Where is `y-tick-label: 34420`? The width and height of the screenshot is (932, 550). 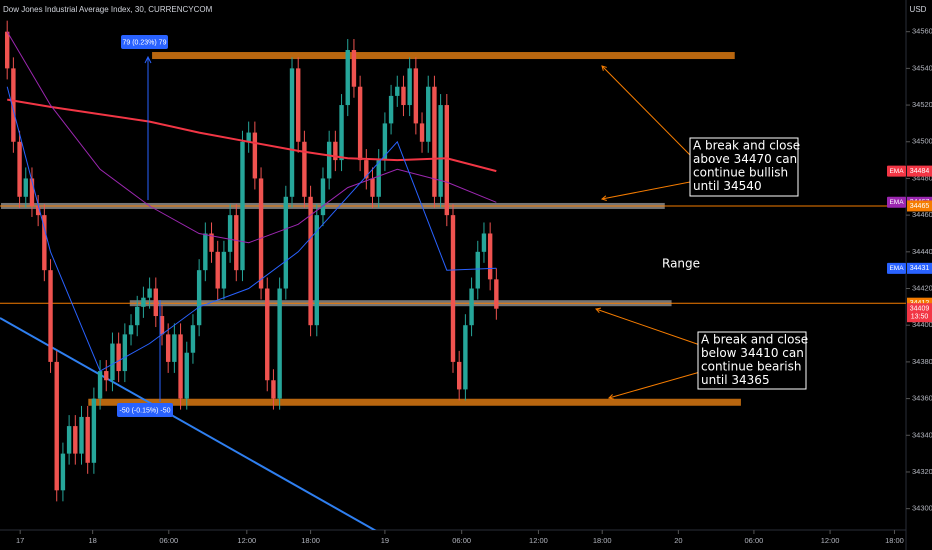
y-tick-label: 34420 is located at coordinates (922, 287).